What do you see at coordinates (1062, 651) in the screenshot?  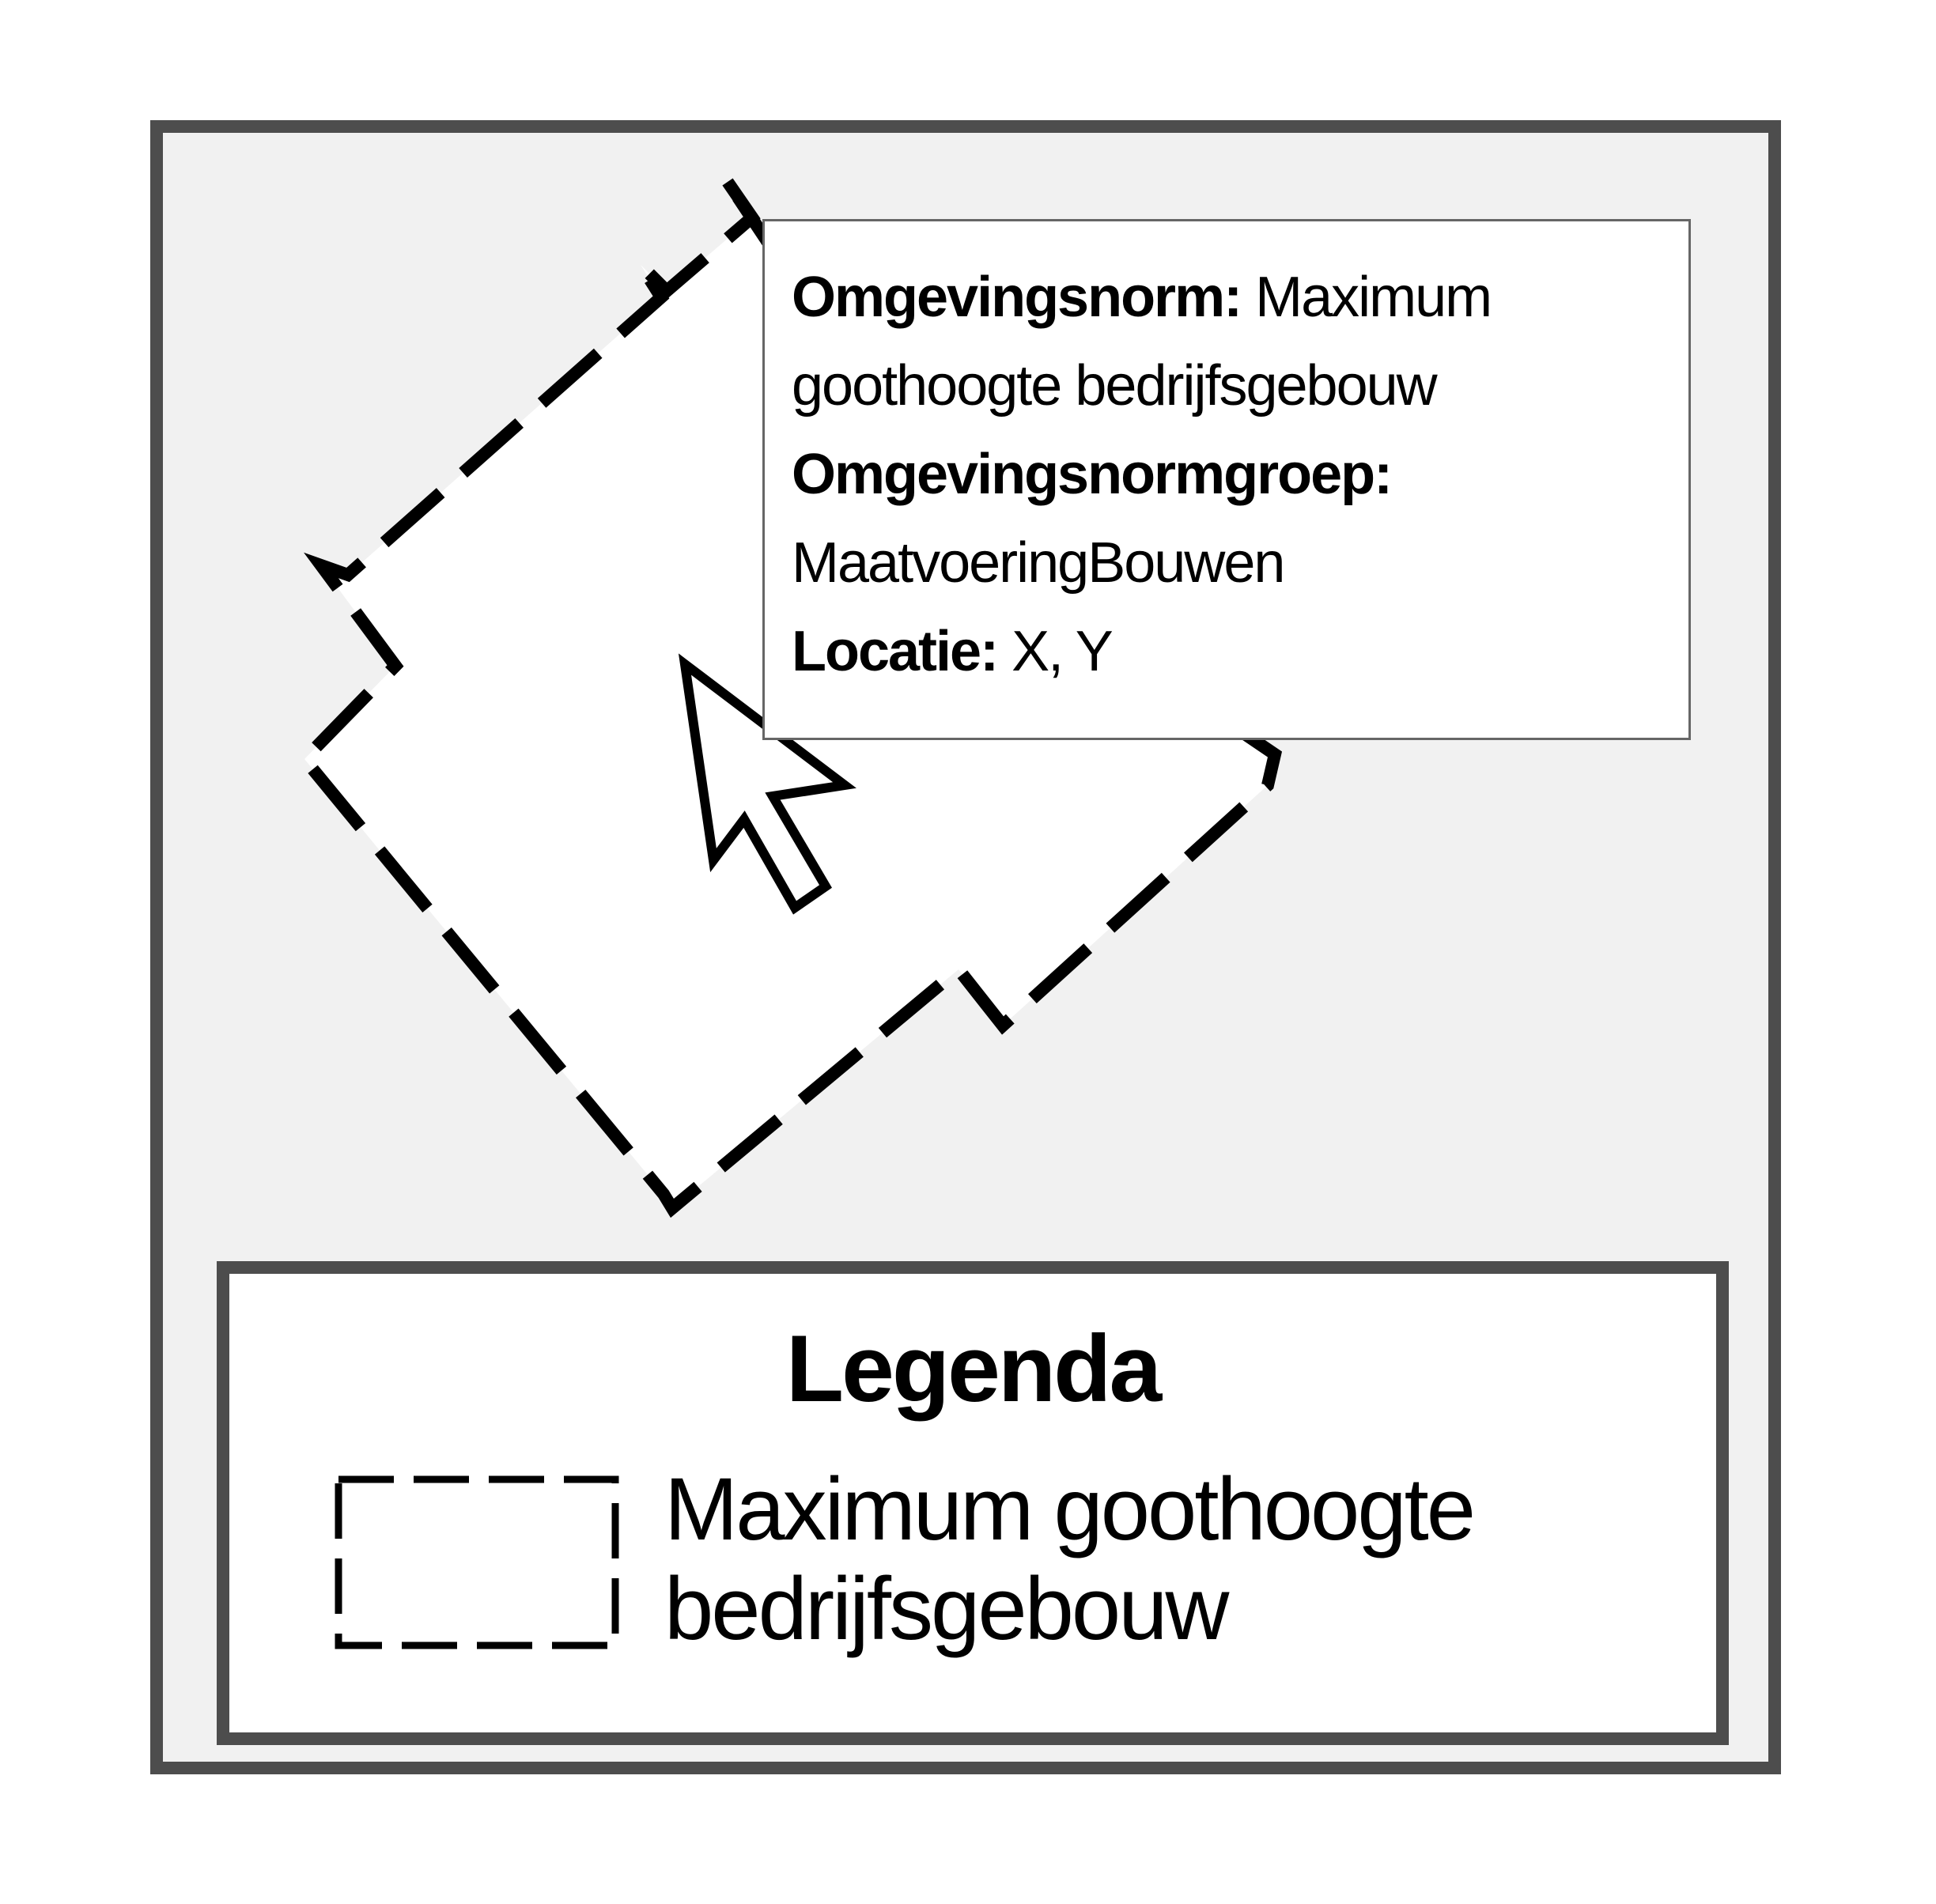 I see `location-value: X, Y` at bounding box center [1062, 651].